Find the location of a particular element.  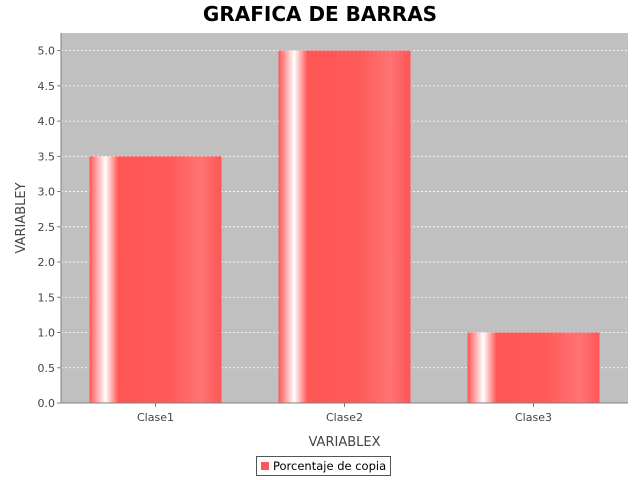

x-ticks: Clase1 Clase2 Clase3 is located at coordinates (344, 413).